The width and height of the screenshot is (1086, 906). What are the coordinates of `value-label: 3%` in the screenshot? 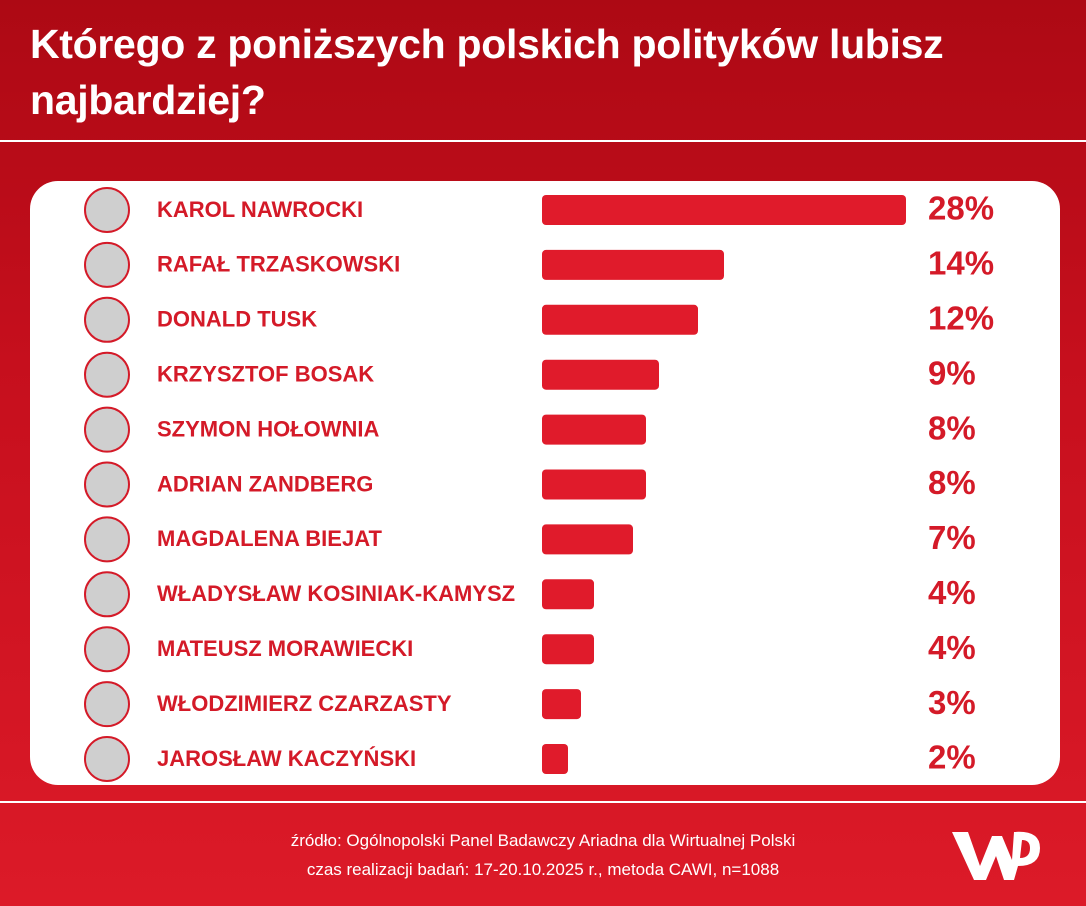 It's located at (952, 702).